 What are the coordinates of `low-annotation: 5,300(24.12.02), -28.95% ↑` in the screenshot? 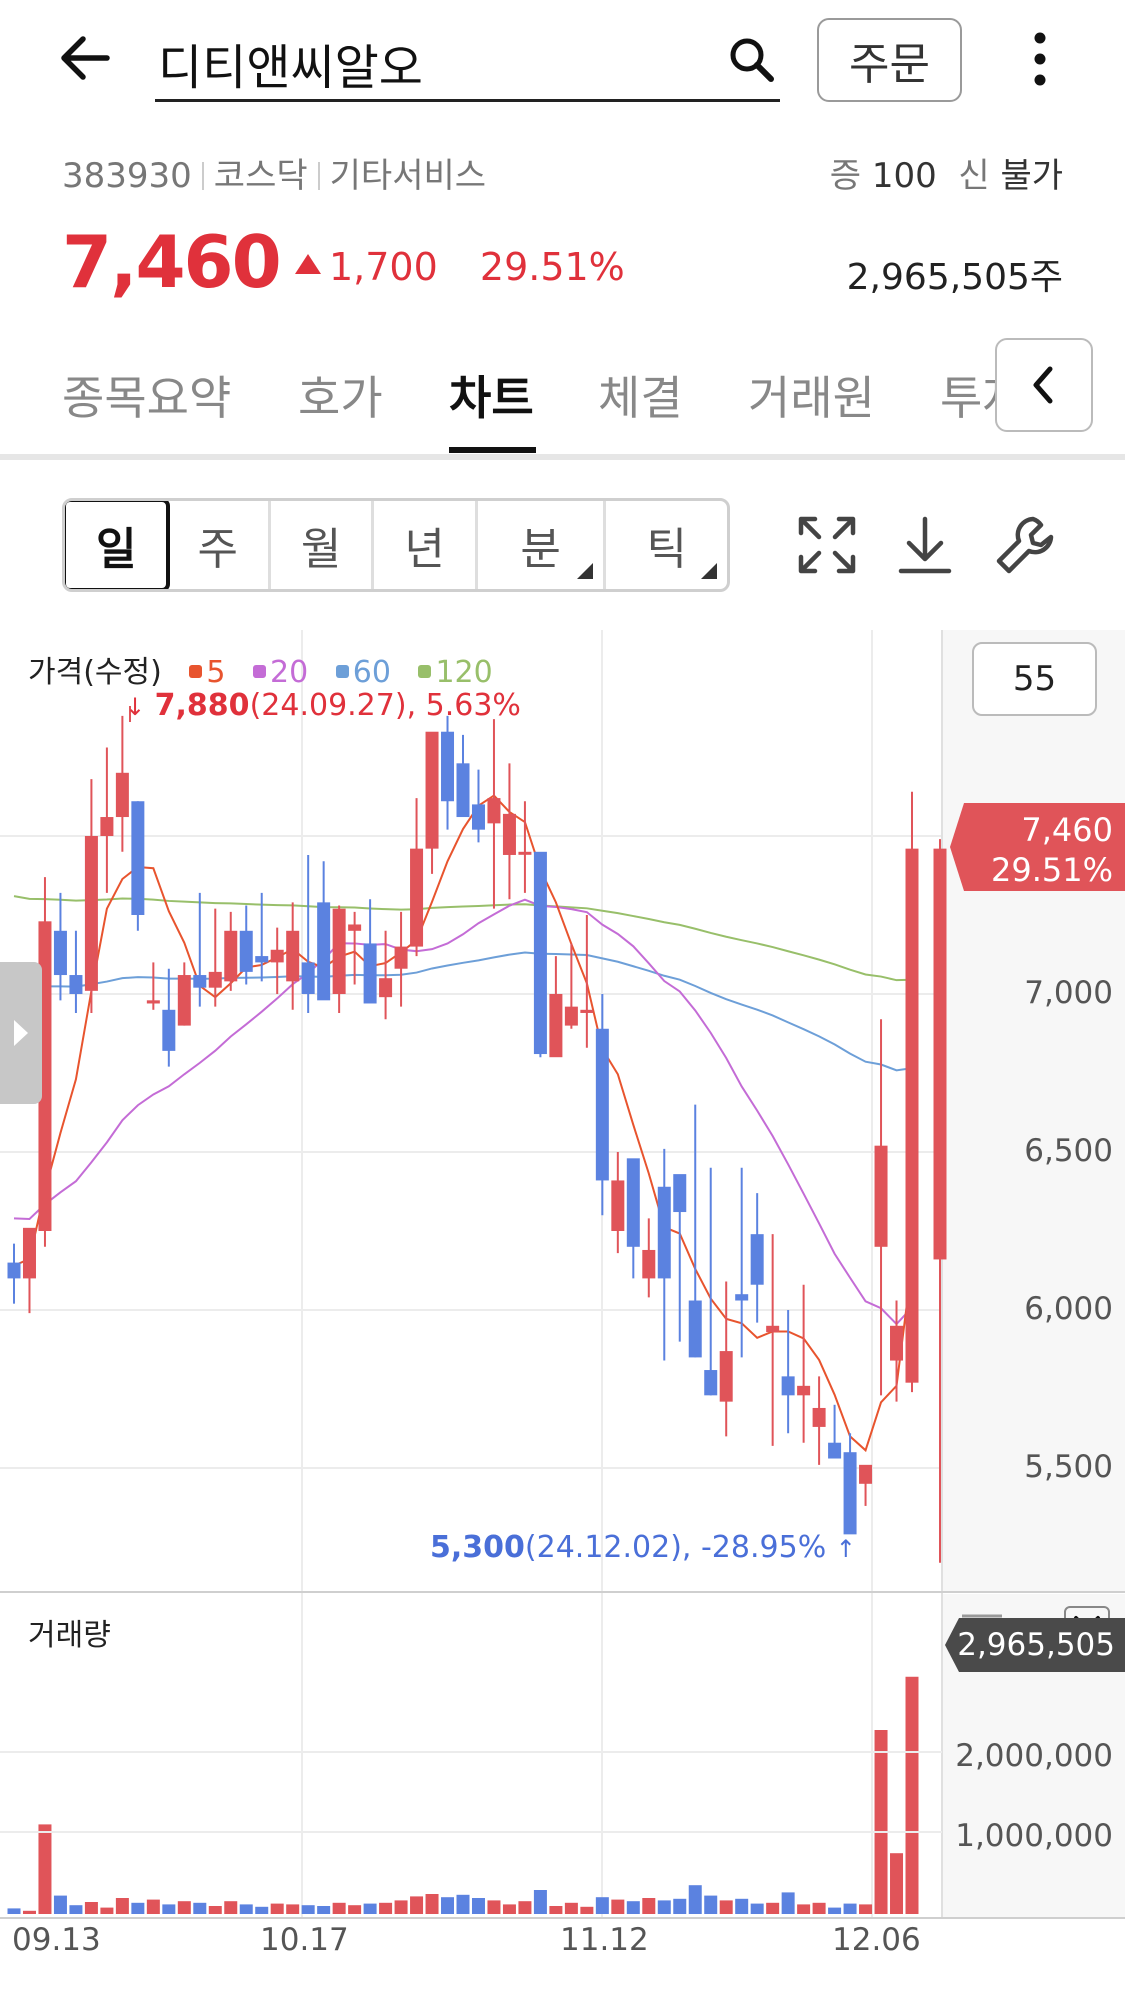 It's located at (643, 1547).